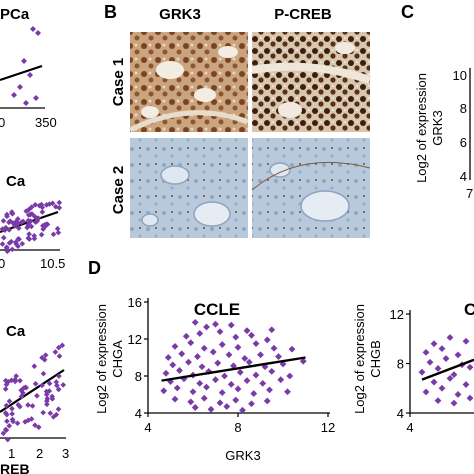  Describe the element at coordinates (39, 453) in the screenshot. I see `left-bottom-tick-2: 2` at that location.